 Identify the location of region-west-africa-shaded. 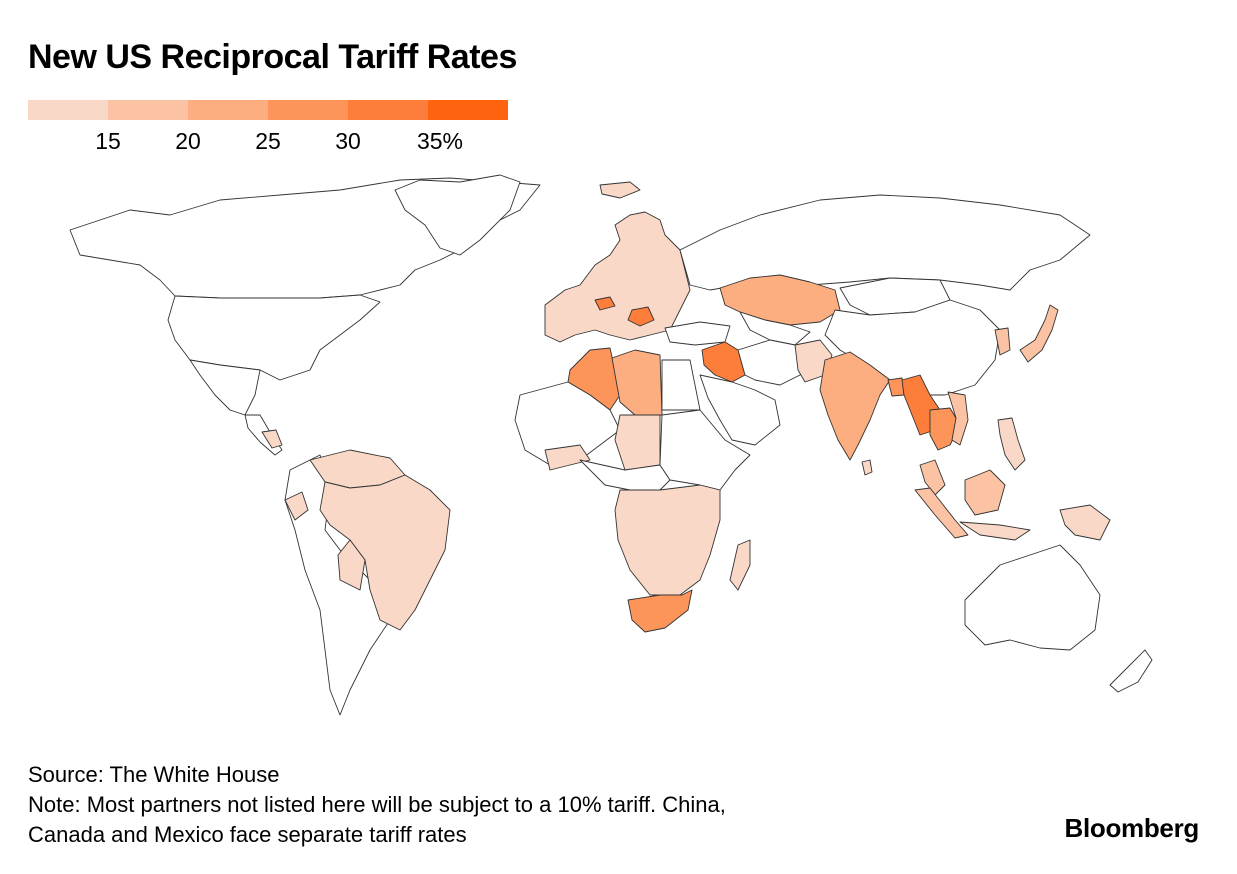
(567, 457).